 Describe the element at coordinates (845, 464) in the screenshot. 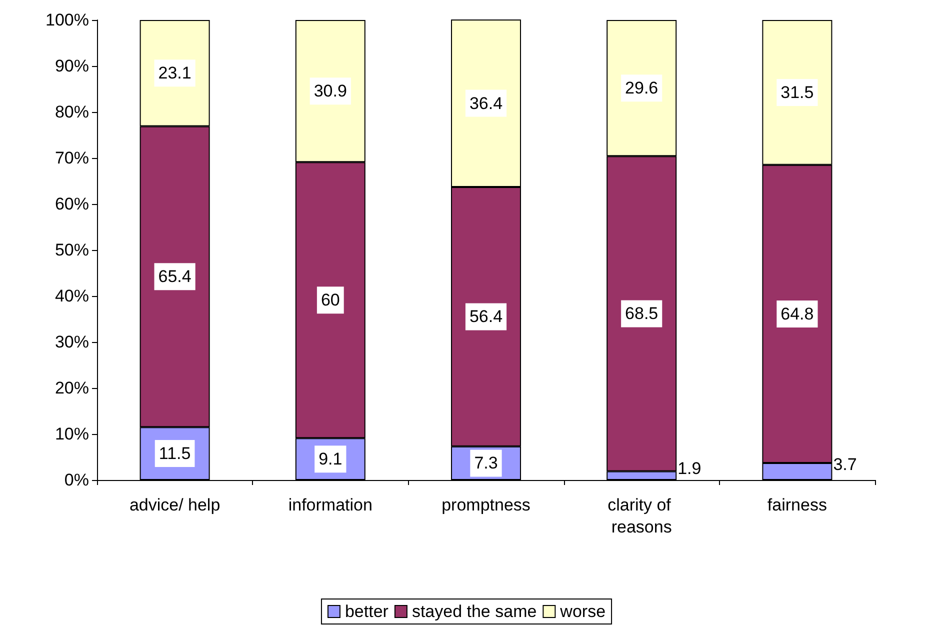

I see `data-label: 3.7` at that location.